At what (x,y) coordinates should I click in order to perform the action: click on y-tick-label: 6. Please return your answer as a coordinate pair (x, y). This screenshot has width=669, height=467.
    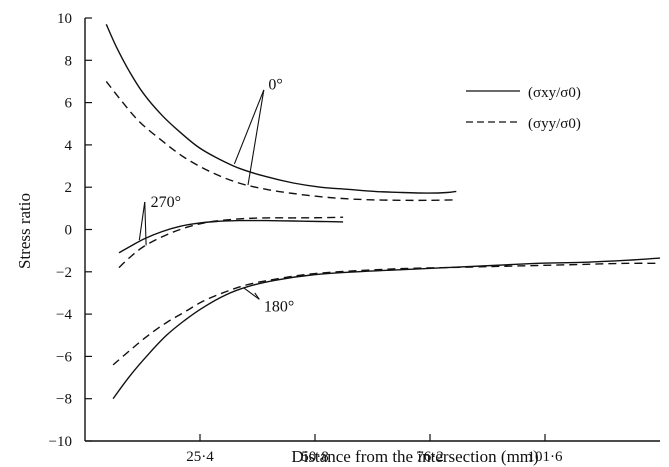
    Looking at the image, I should click on (69, 104).